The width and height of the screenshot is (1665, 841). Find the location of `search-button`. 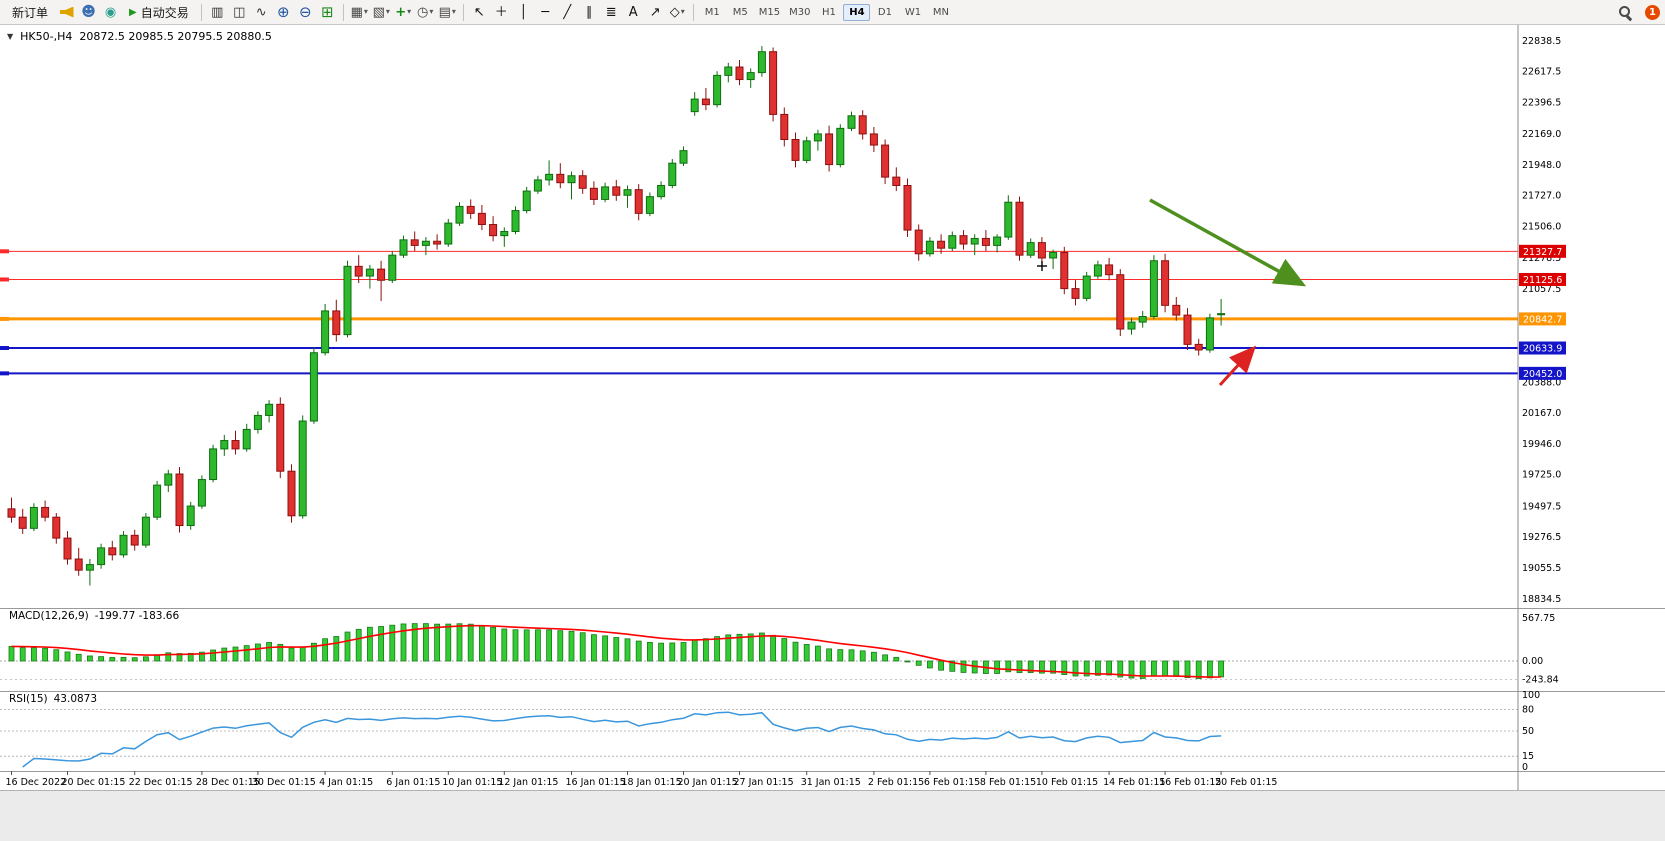

search-button is located at coordinates (1625, 12).